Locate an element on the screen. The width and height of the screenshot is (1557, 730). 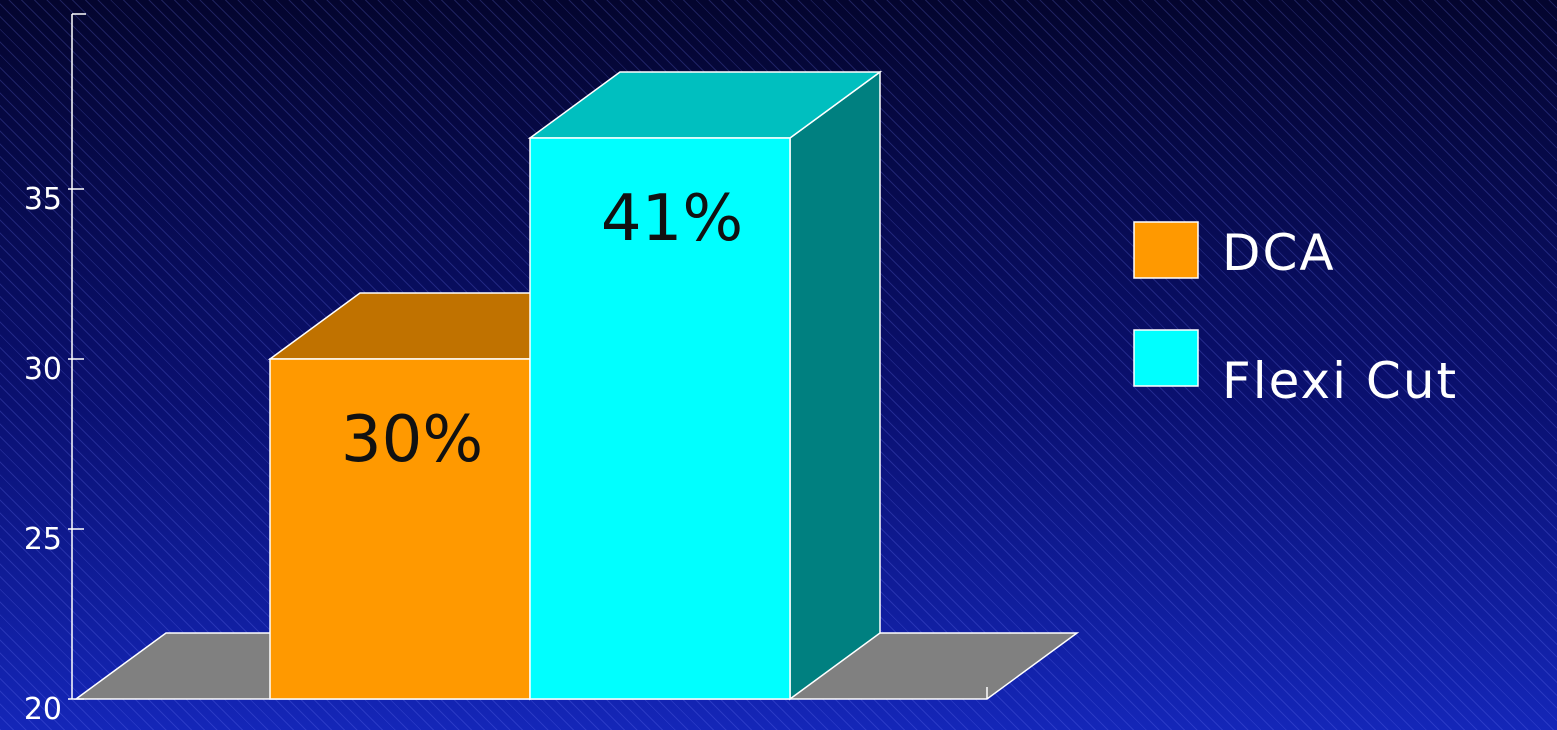
y-tick-label: 30 is located at coordinates (43, 369).